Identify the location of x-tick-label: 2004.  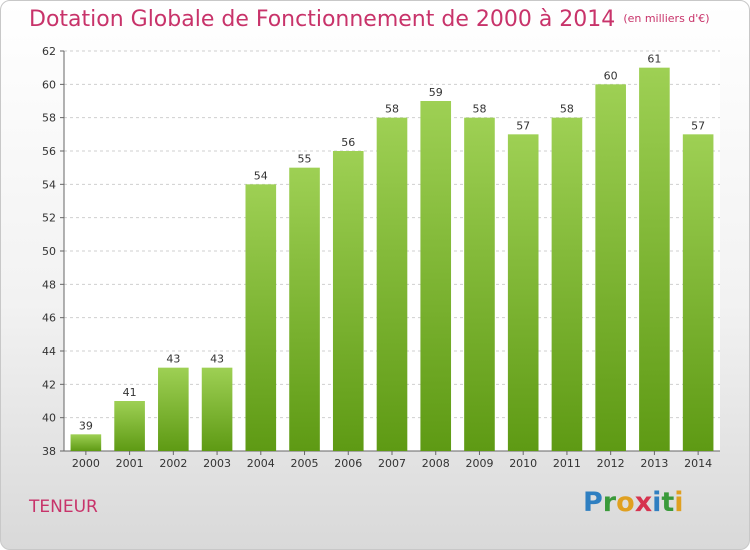
(261, 463).